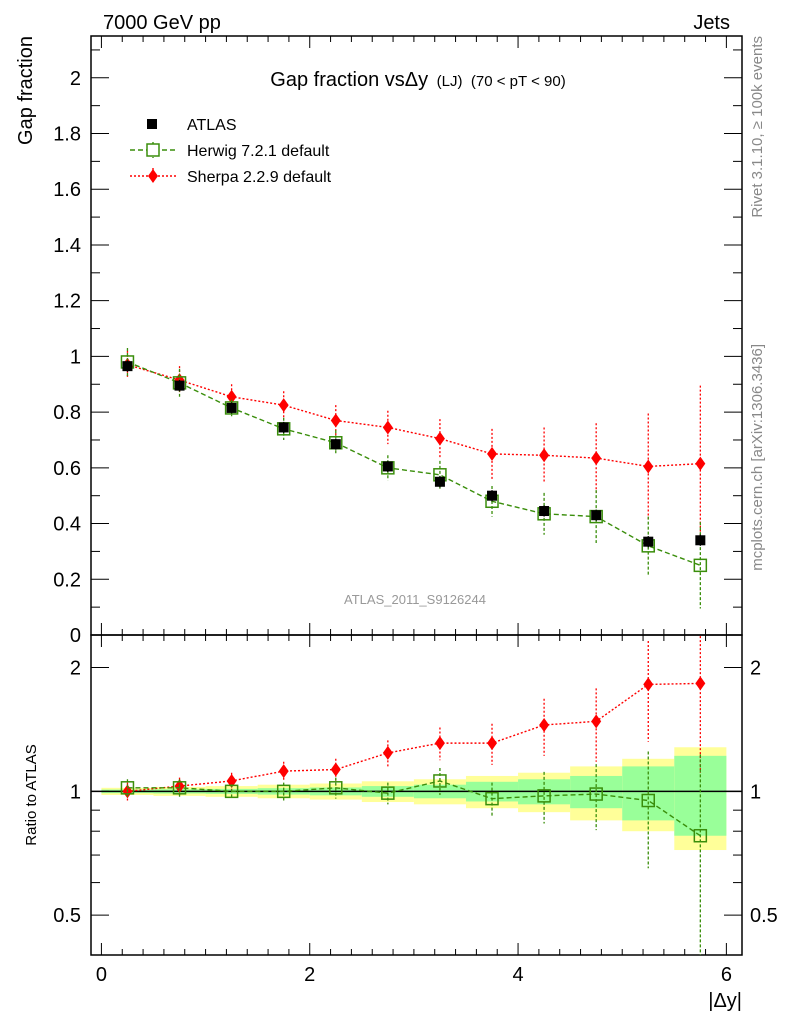  Describe the element at coordinates (67, 190) in the screenshot. I see `main-y-tick-label: 1.6` at that location.